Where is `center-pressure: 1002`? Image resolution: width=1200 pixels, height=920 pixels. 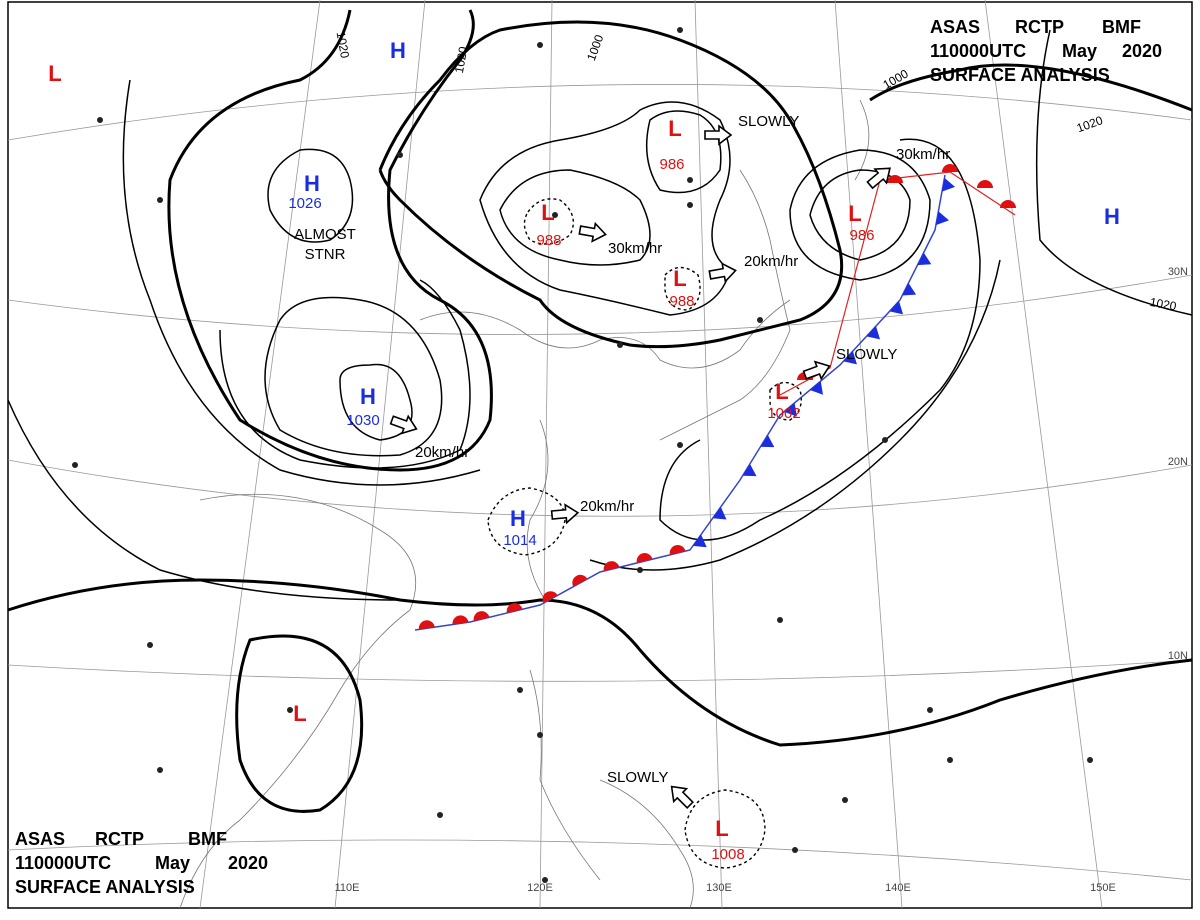
center-pressure: 1002 is located at coordinates (783, 413).